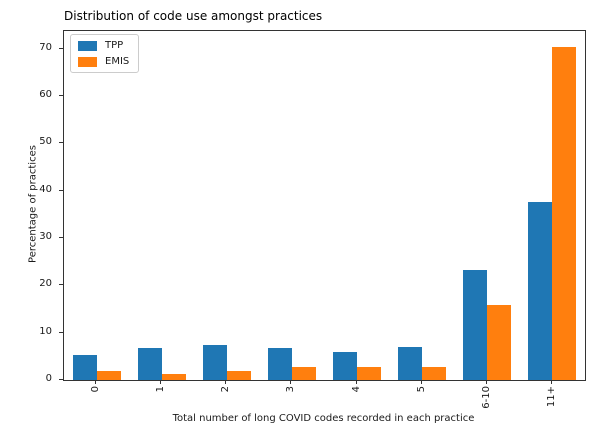 The height and width of the screenshot is (438, 600). What do you see at coordinates (45, 47) in the screenshot?
I see `y-tick-label-70: 70` at bounding box center [45, 47].